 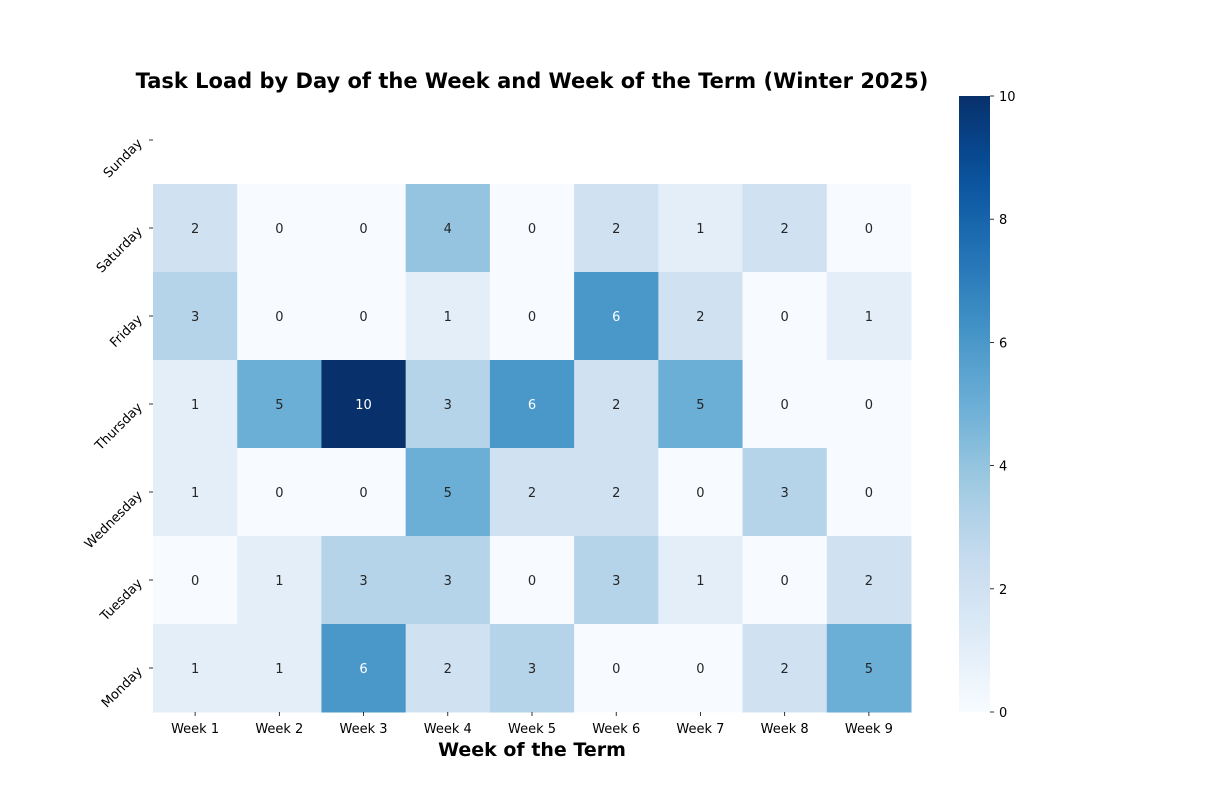 What do you see at coordinates (121, 600) in the screenshot?
I see `y-tick-label: Tuesday` at bounding box center [121, 600].